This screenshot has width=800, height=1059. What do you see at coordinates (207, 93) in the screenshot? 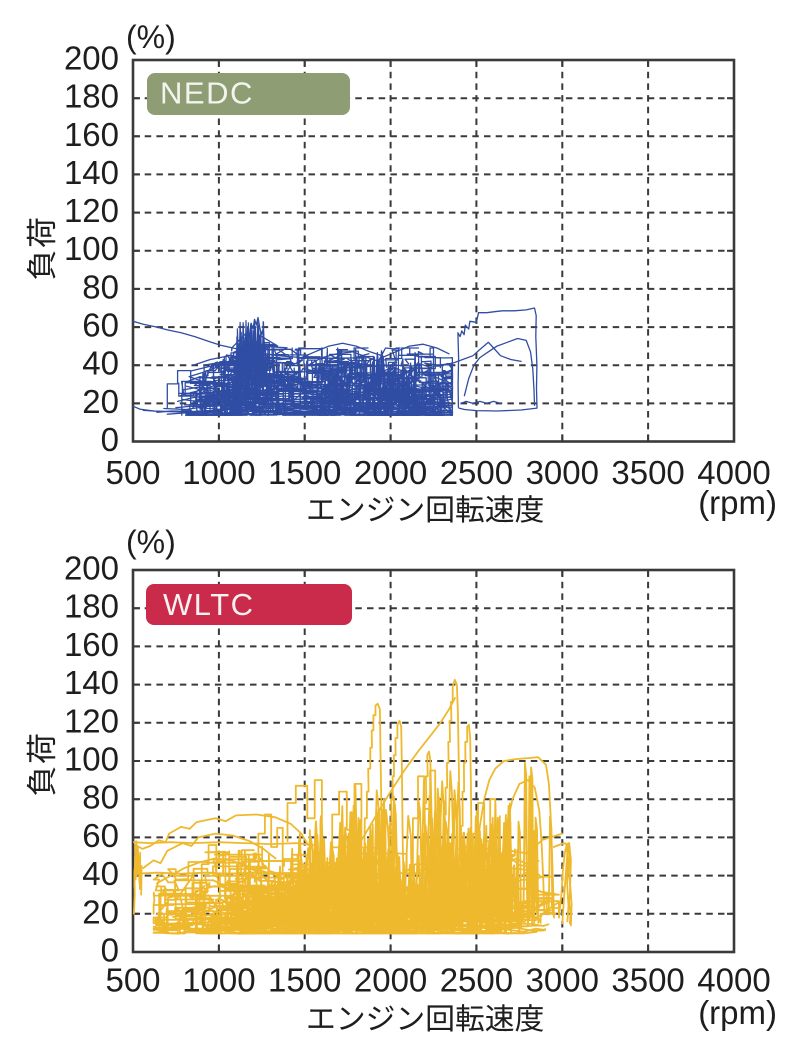
I see `svg-text: NEDC` at bounding box center [207, 93].